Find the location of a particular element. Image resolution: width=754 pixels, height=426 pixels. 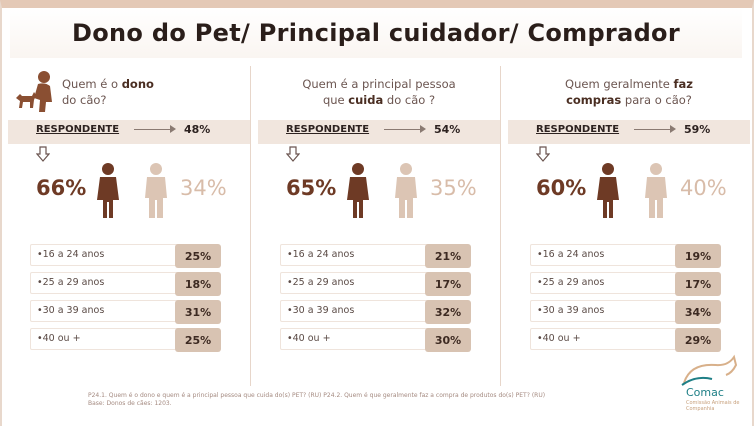

age-value: 31% is located at coordinates (198, 312).